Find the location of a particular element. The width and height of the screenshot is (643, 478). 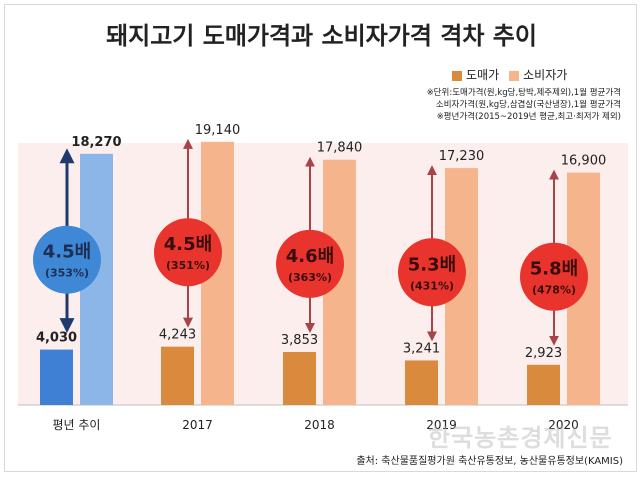

chart-title: 돼지고기 도매가격과 소비자가격 격차 추이 is located at coordinates (321, 36).